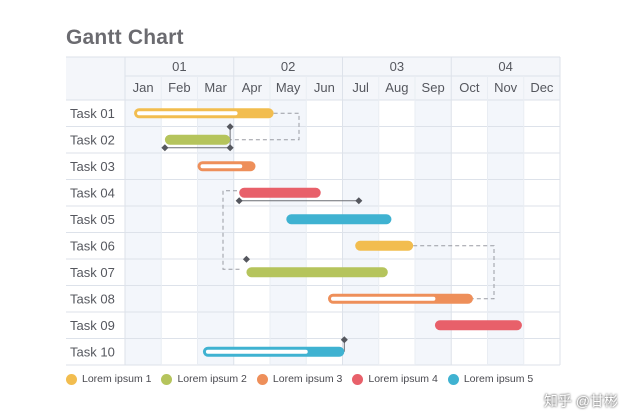 This screenshot has width=626, height=417. What do you see at coordinates (117, 379) in the screenshot?
I see `legend-label: Lorem ipsum 1` at bounding box center [117, 379].